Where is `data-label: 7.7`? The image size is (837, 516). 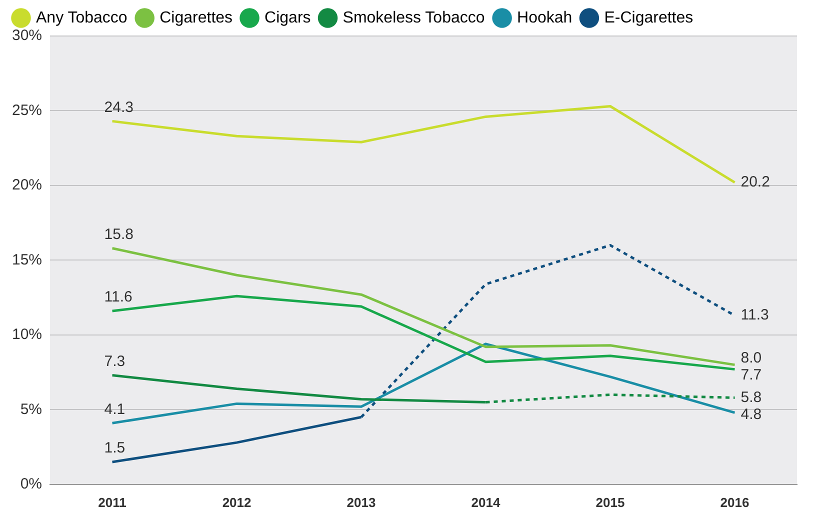
data-label: 7.7 is located at coordinates (751, 375).